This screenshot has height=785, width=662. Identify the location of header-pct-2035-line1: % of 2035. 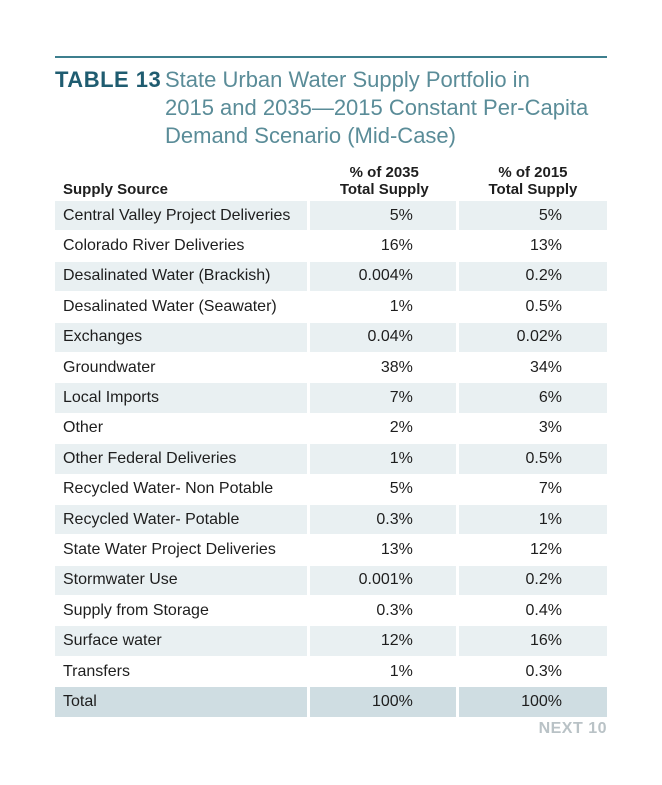
(384, 172).